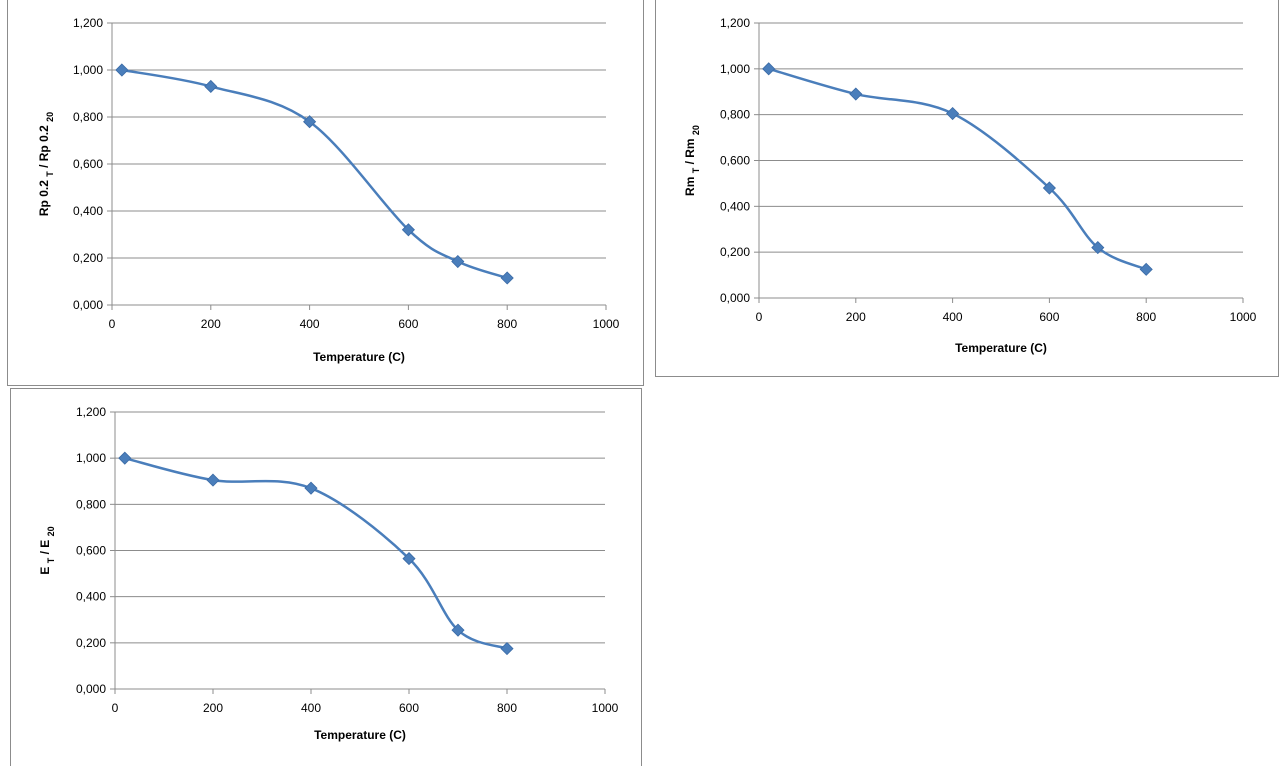 This screenshot has width=1279, height=767. Describe the element at coordinates (690, 151) in the screenshot. I see `y-axis-title-text: / Rm` at that location.